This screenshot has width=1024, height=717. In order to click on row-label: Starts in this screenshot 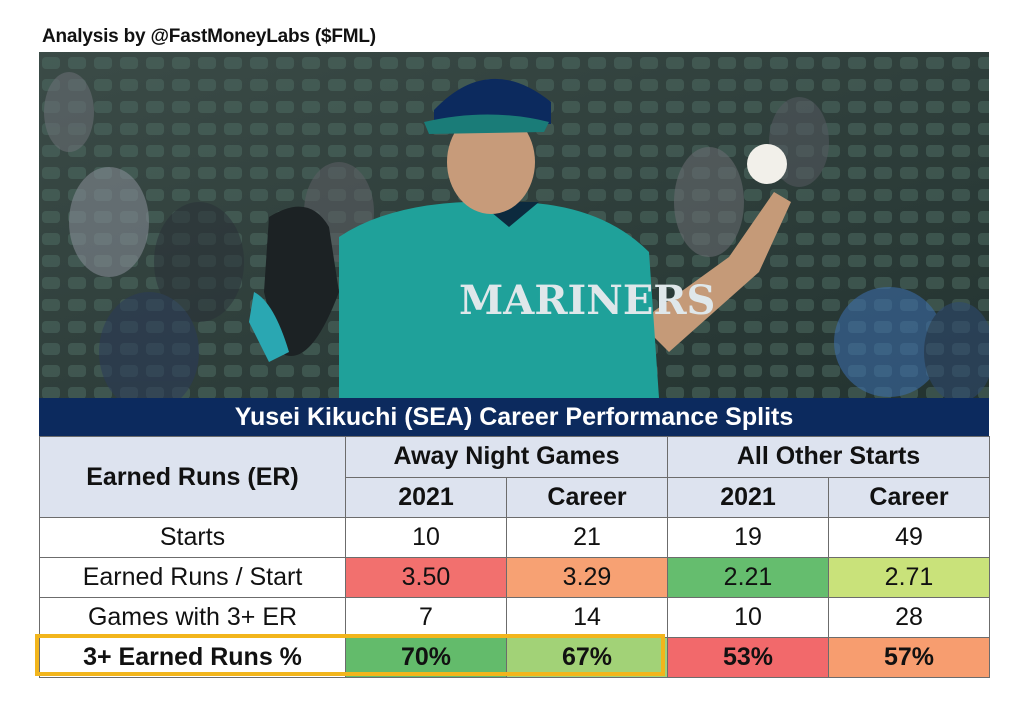, I will do `click(193, 538)`.